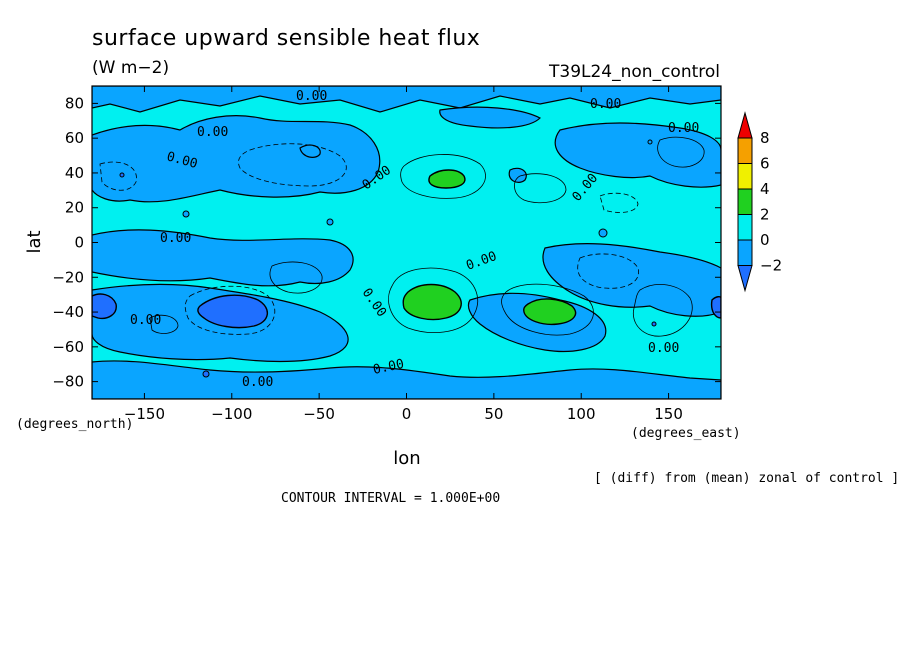 Image resolution: width=904 pixels, height=654 pixels. I want to click on strong-negative-regions, so click(406, 311).